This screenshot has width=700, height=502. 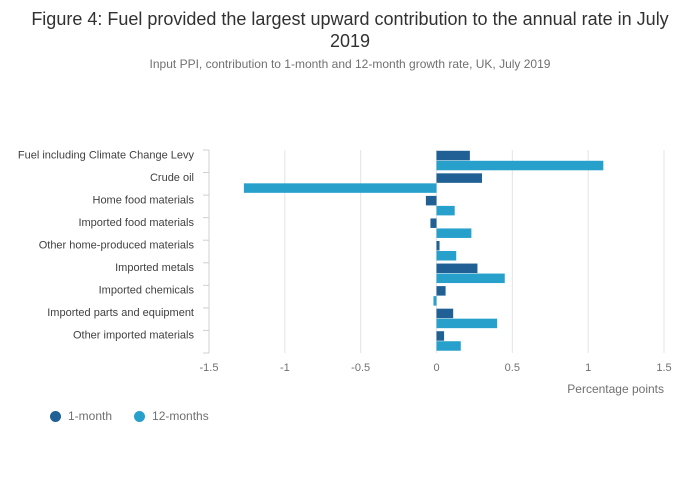 What do you see at coordinates (136, 223) in the screenshot?
I see `category-label: Imported food materials` at bounding box center [136, 223].